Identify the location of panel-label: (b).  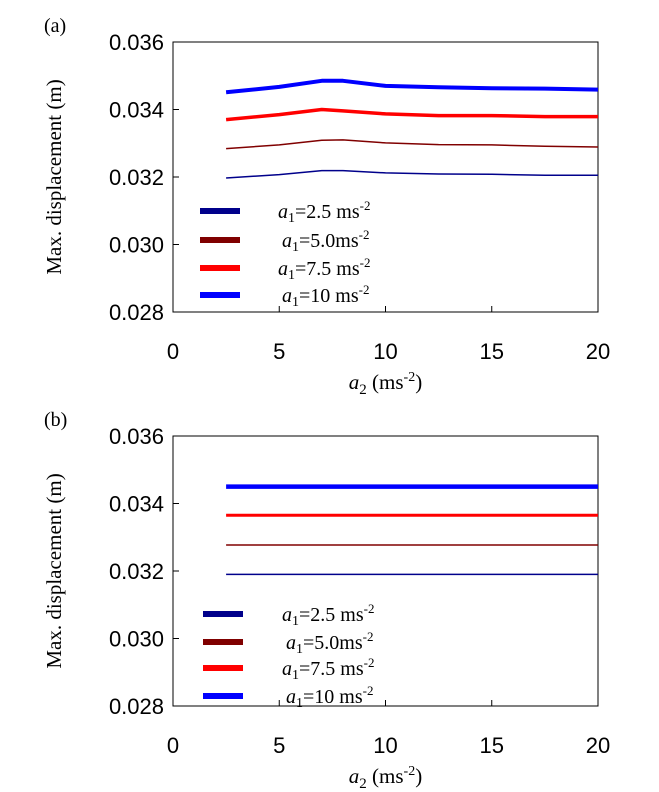
(55, 420).